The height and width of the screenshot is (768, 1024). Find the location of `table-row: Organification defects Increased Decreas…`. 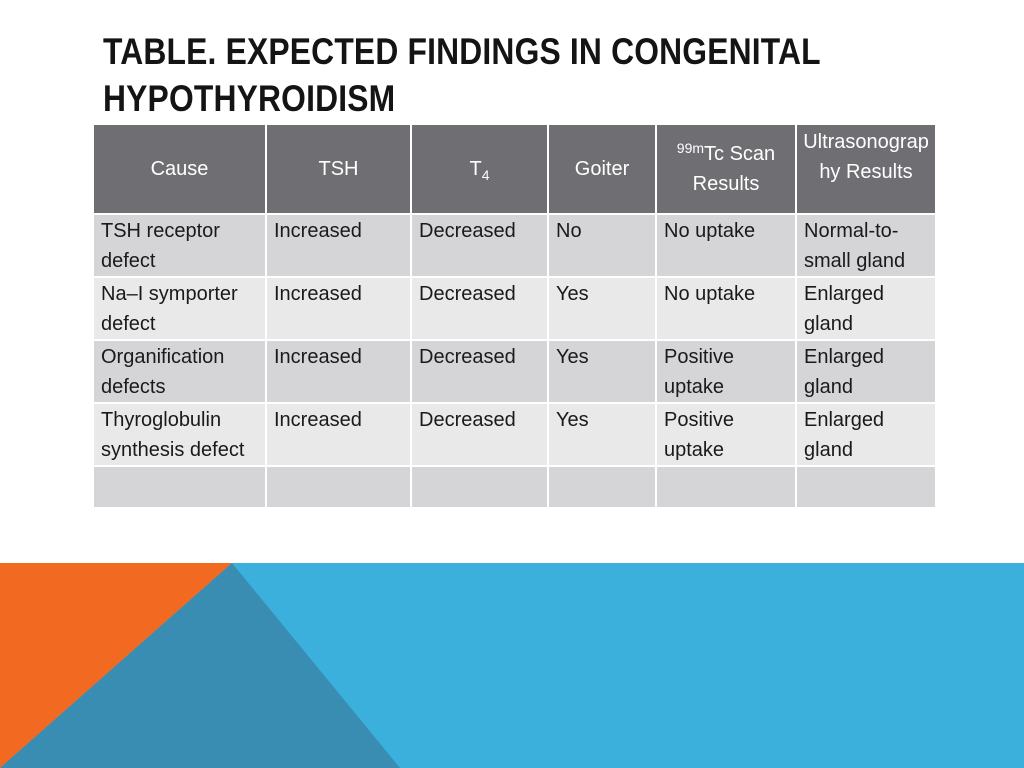

table-row: Organification defects Increased Decreas… is located at coordinates (514, 371).